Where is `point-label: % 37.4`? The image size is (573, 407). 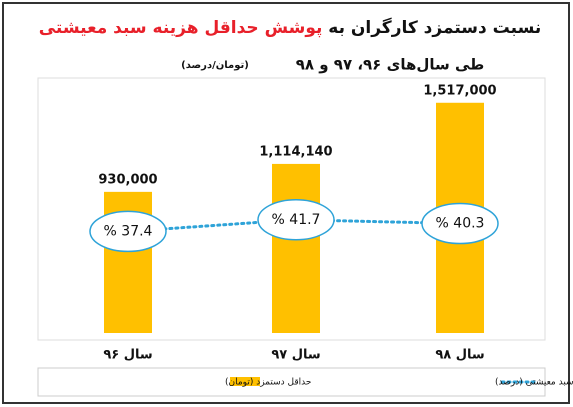
point-label: % 37.4 is located at coordinates (128, 231).